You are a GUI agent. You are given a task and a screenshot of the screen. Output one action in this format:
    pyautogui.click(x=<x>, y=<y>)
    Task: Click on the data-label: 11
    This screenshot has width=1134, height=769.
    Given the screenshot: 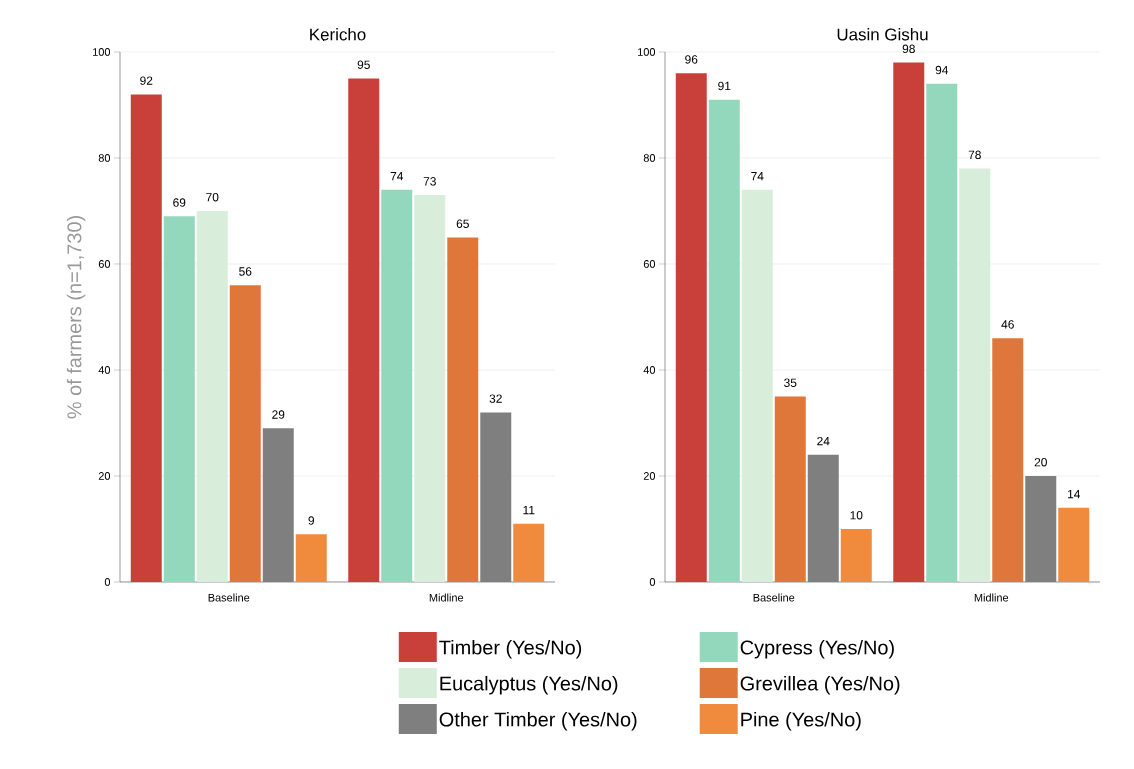 What is the action you would take?
    pyautogui.click(x=529, y=510)
    